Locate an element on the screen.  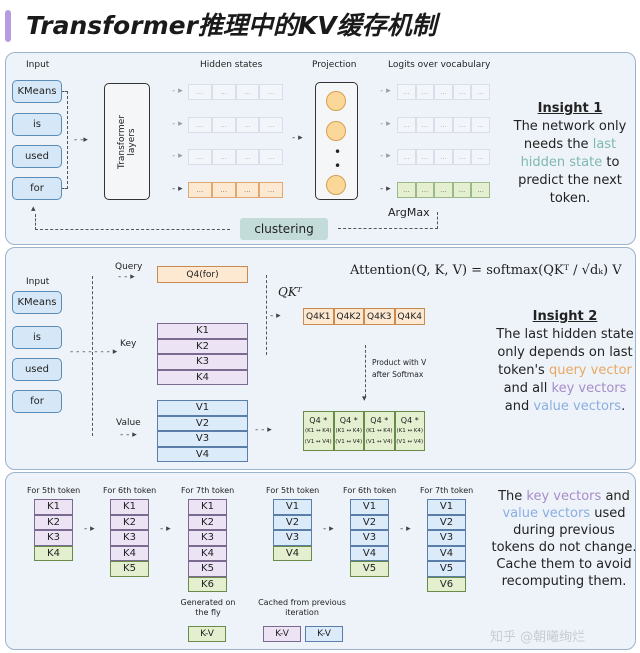
value-vector: V1 is located at coordinates (202, 408).